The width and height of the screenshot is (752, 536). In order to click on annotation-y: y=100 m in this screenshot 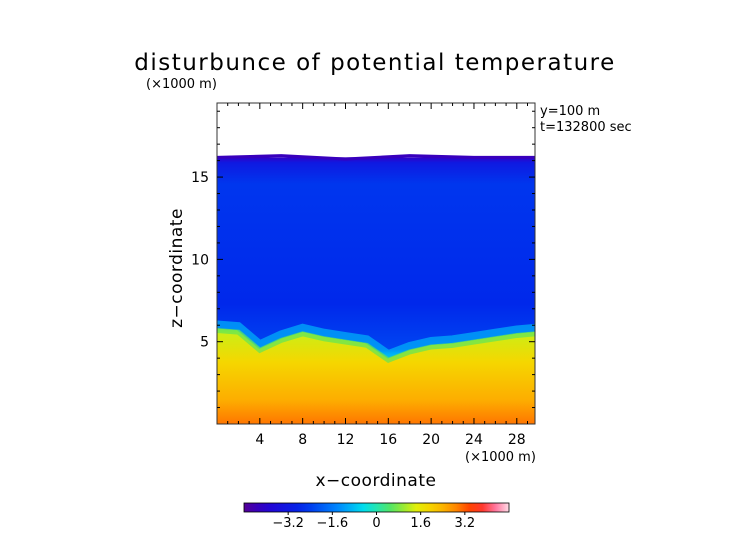, I will do `click(570, 111)`.